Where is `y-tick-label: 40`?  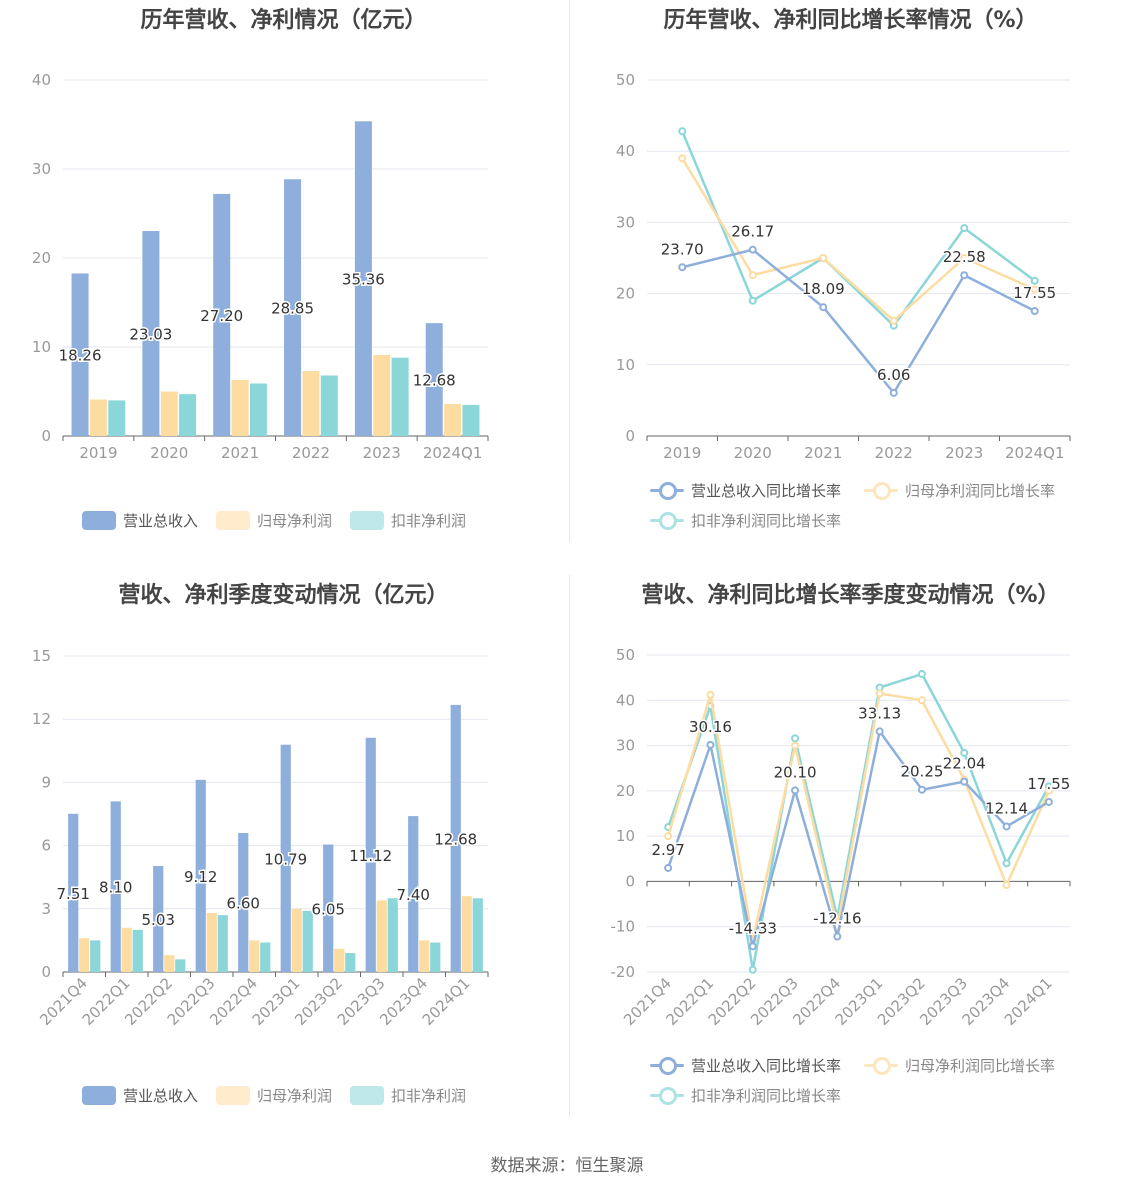
y-tick-label: 40 is located at coordinates (625, 700).